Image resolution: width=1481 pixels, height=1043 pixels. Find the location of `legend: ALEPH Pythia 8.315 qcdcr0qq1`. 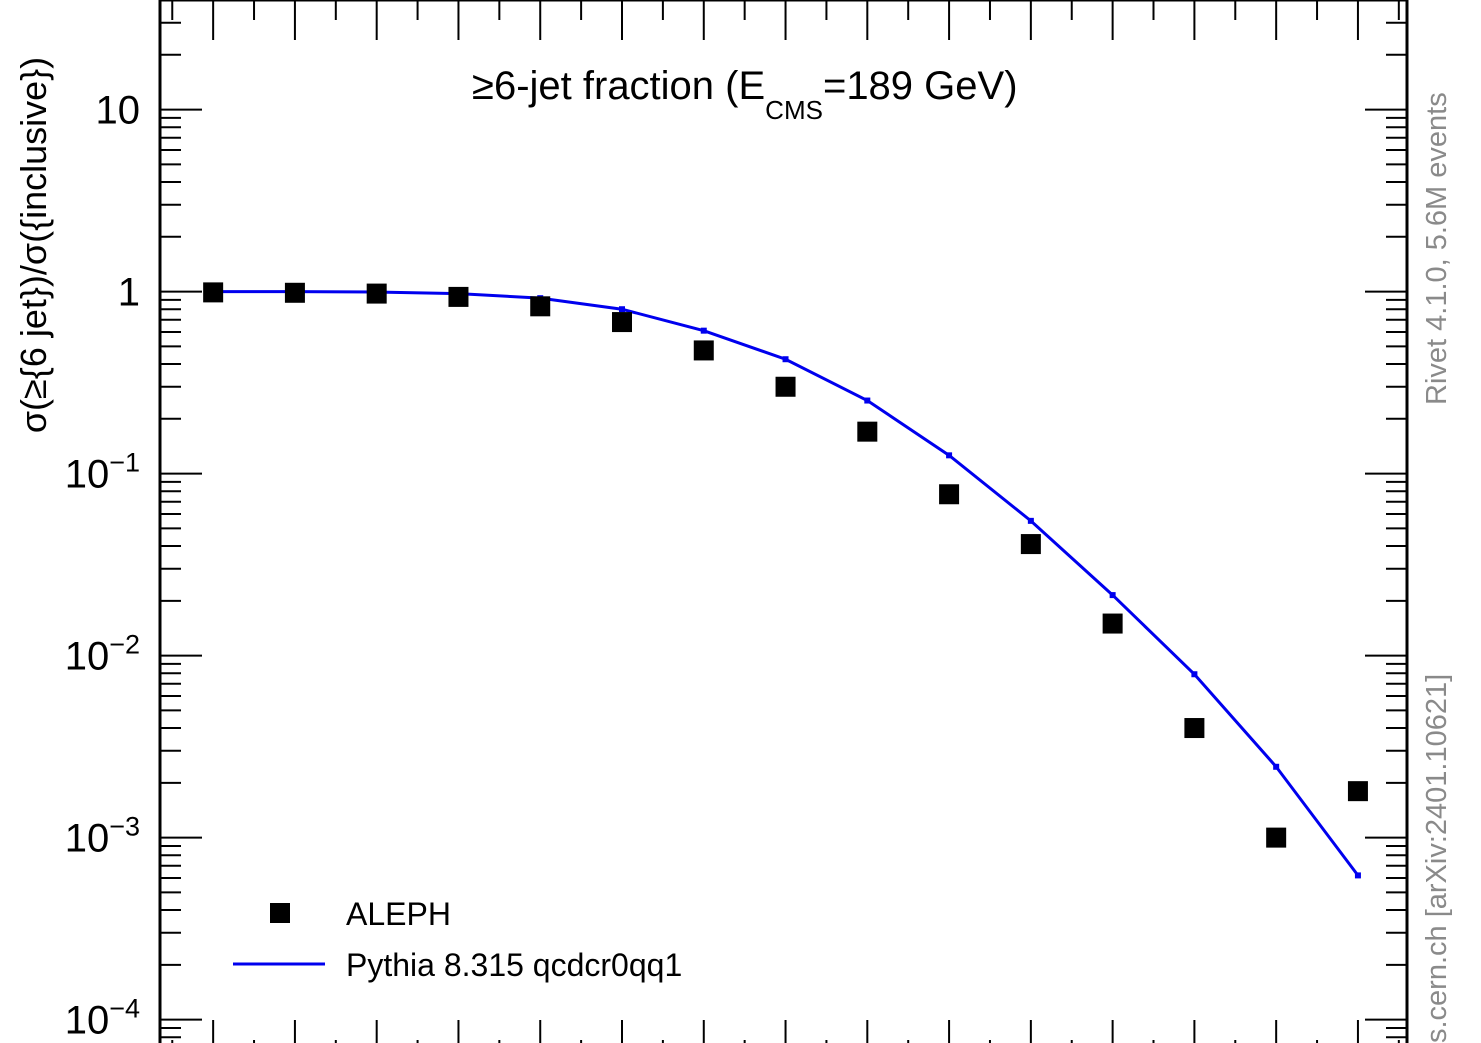

legend: ALEPH Pythia 8.315 qcdcr0qq1 is located at coordinates (457, 939).